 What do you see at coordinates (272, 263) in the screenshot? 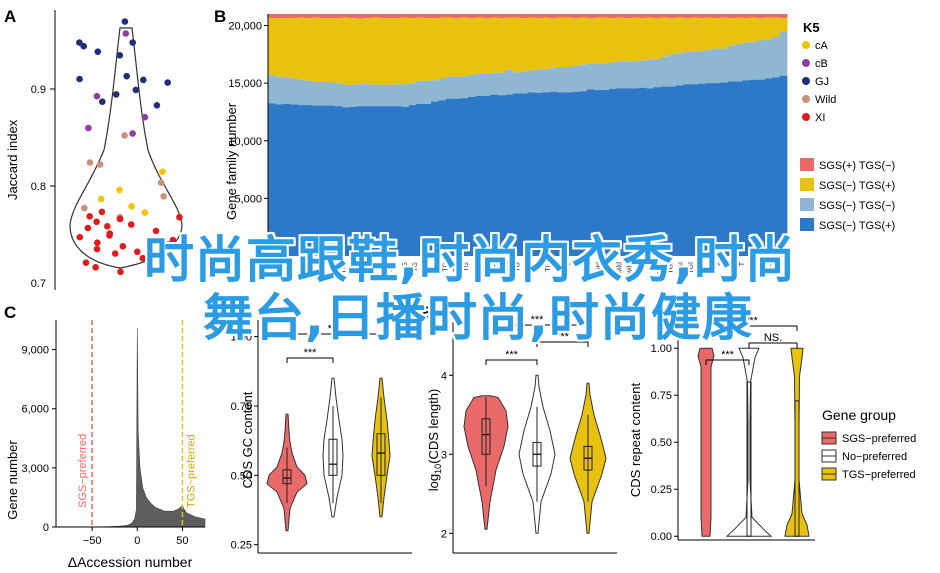
I see `b-xtick-label: T` at bounding box center [272, 263].